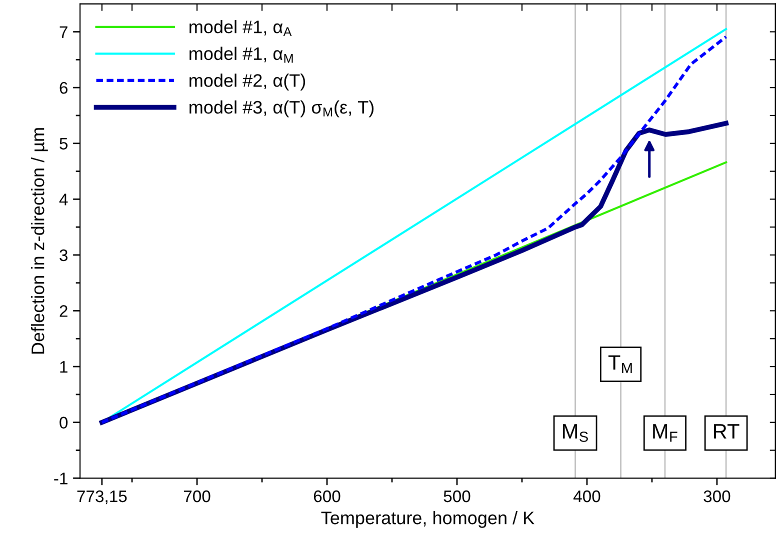 Image resolution: width=777 pixels, height=556 pixels. I want to click on legend-label: model #1, α$_{A}$, so click(241, 28).